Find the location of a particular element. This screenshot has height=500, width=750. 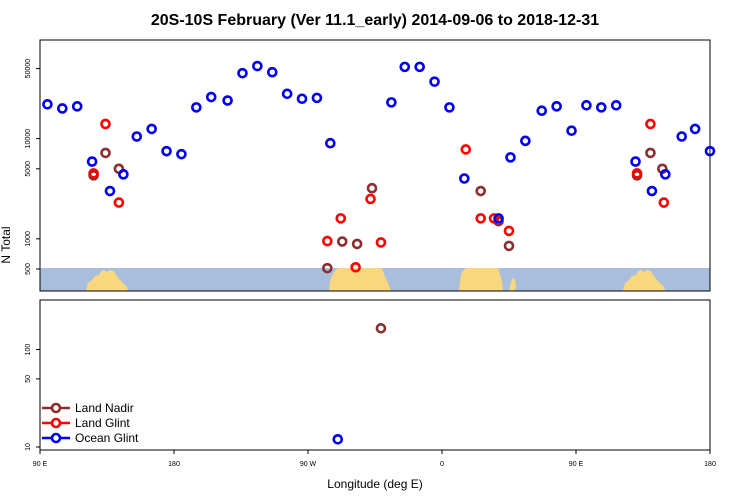

x-axis: 90 E 180 90 W 0 90 E 180 is located at coordinates (374, 459).